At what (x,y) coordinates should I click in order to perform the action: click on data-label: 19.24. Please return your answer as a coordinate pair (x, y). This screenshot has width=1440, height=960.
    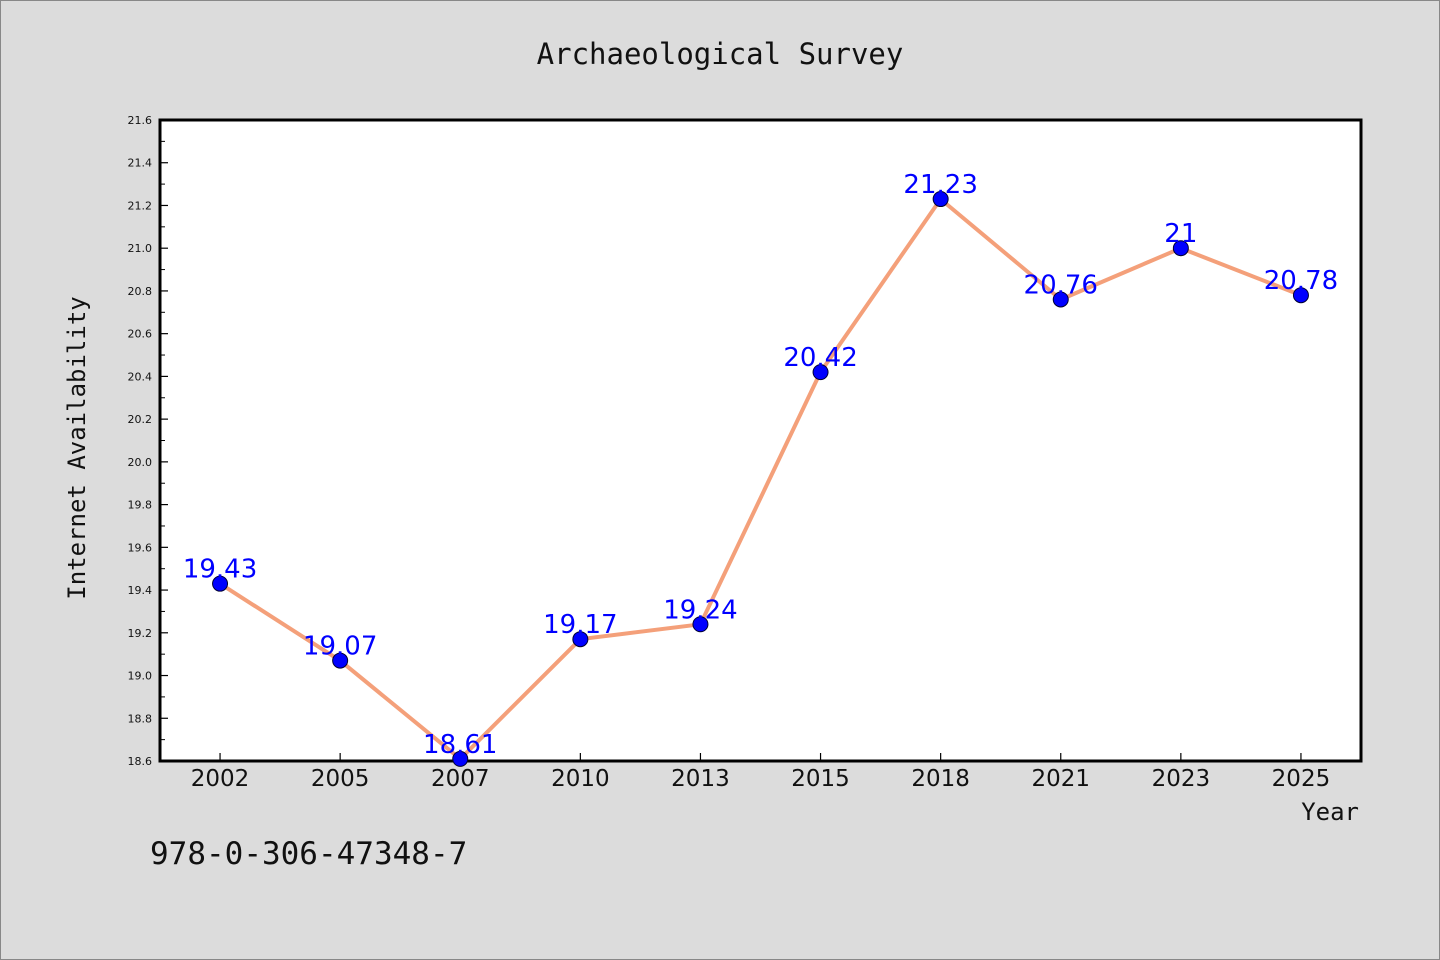
    Looking at the image, I should click on (700, 610).